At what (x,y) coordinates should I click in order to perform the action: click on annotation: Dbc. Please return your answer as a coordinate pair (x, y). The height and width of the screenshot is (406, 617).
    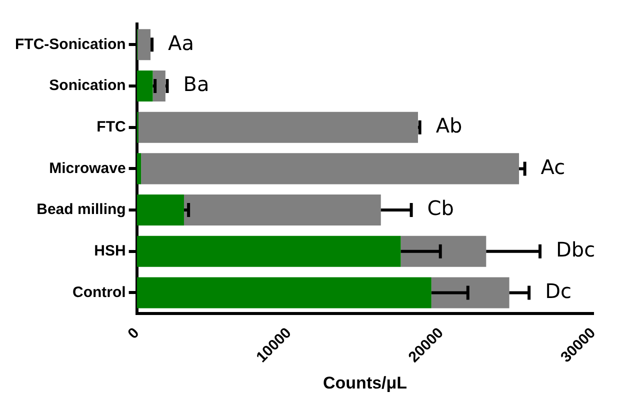
    Looking at the image, I should click on (576, 250).